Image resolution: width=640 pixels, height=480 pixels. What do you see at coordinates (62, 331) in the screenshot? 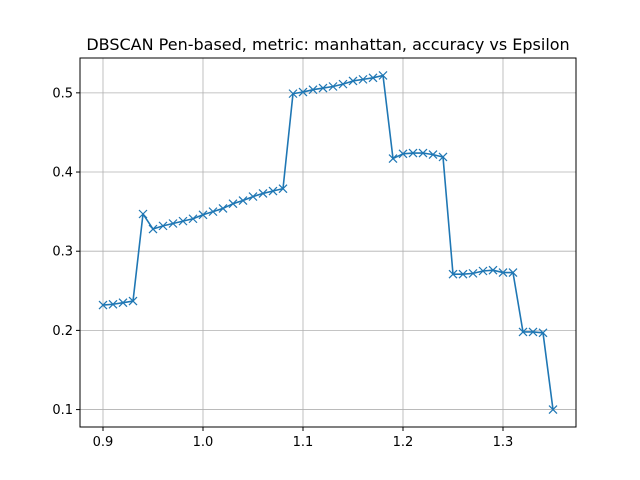
I see `y-tick-label: 0.2` at bounding box center [62, 331].